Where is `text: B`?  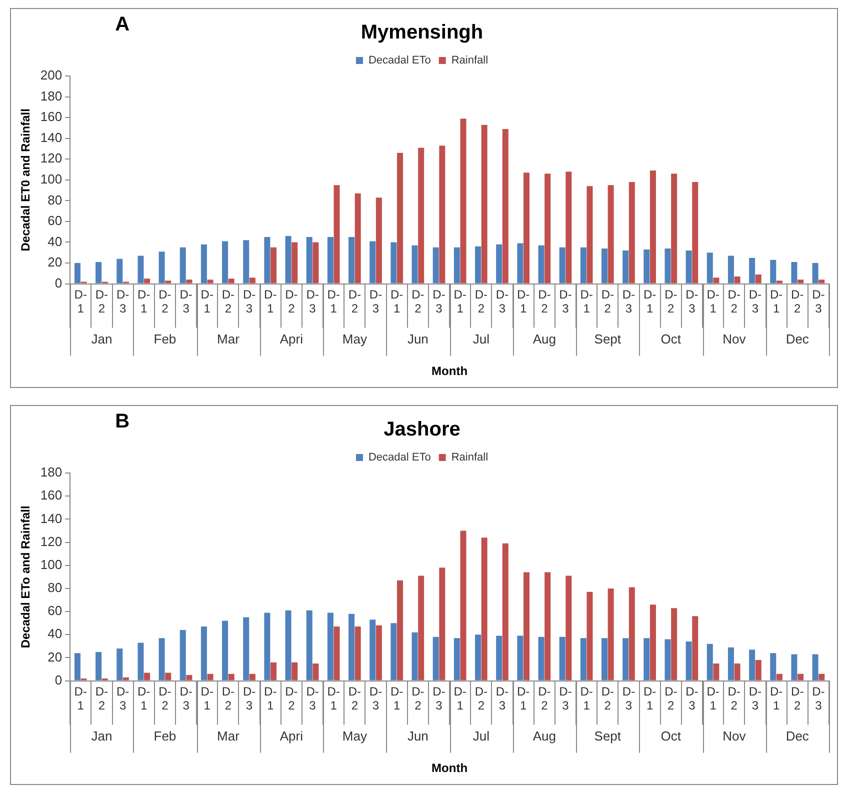
text: B is located at coordinates (122, 421).